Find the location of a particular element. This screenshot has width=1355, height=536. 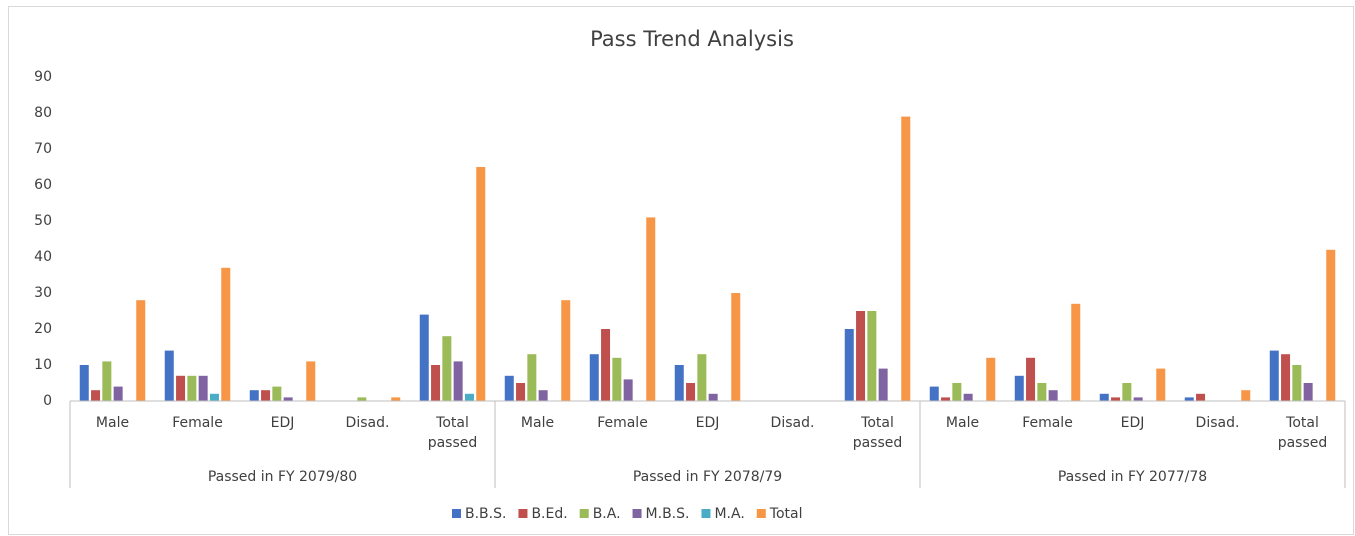

y-tick-label: 20 is located at coordinates (43, 329).